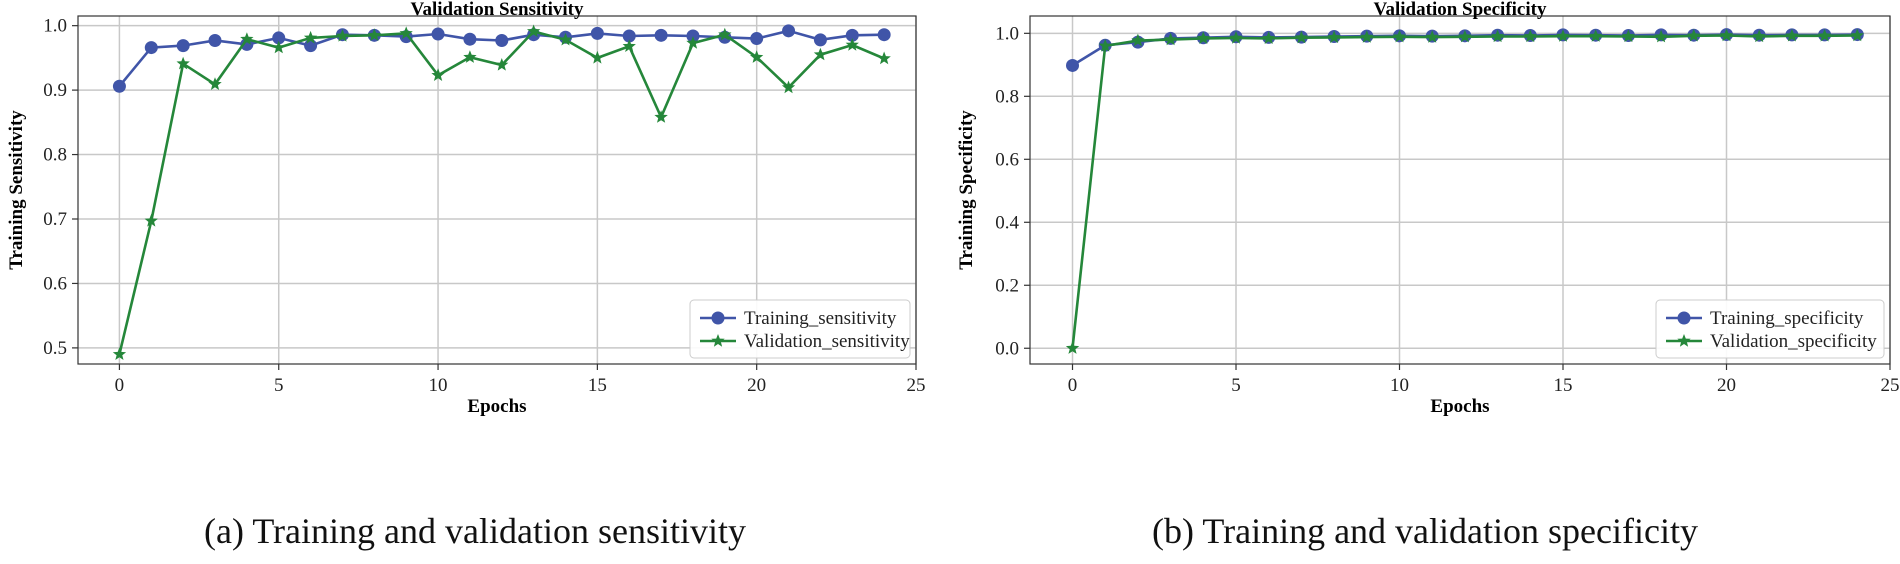 The width and height of the screenshot is (1900, 564). I want to click on spec-x-tick-label: 15, so click(1563, 385).